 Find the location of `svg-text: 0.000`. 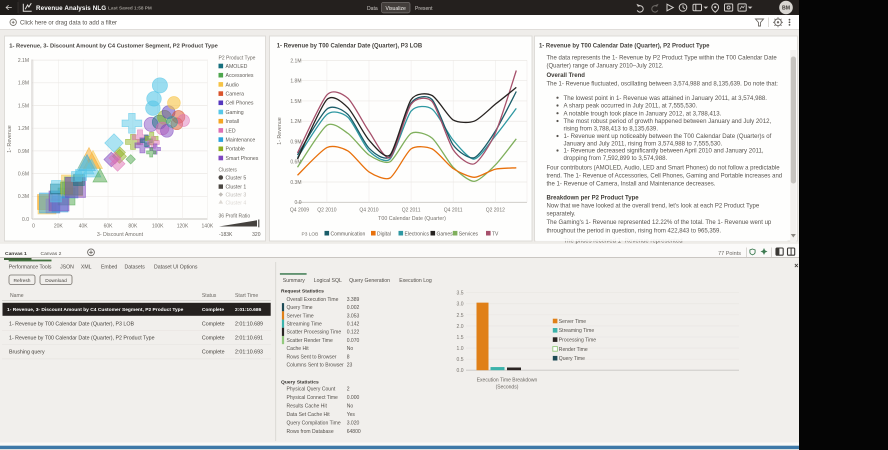

svg-text: 0.000 is located at coordinates (353, 398).